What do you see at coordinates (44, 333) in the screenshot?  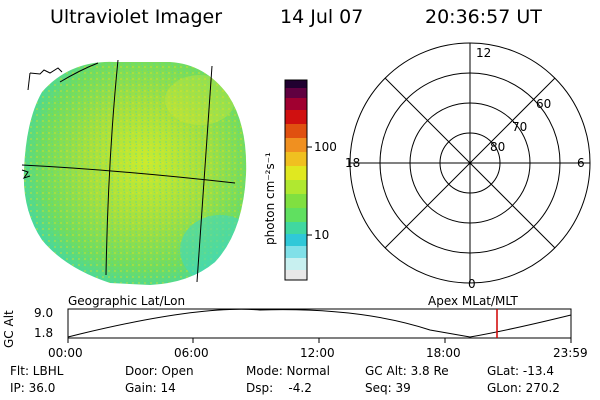 I see `altitude-ytick-min: 1.8` at bounding box center [44, 333].